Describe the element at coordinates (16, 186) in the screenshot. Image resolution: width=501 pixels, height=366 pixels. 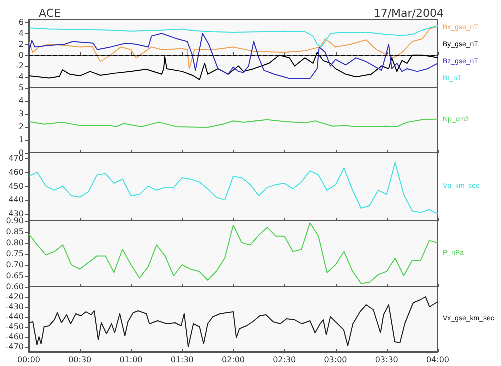
I see `y-tick-label: 450` at that location.